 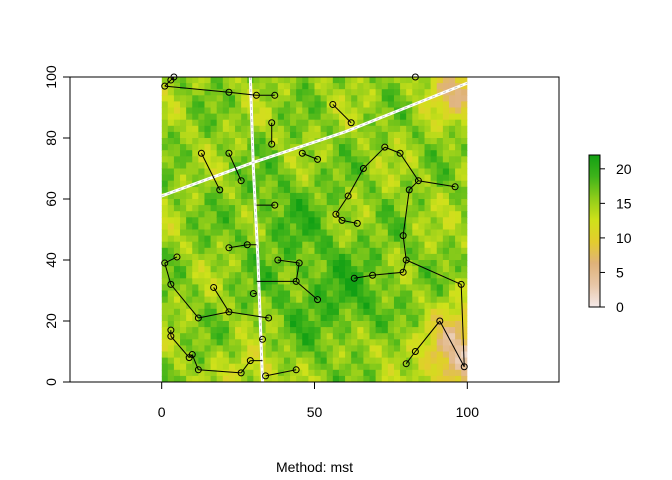 What do you see at coordinates (210, 172) in the screenshot?
I see `mst-edge` at bounding box center [210, 172].